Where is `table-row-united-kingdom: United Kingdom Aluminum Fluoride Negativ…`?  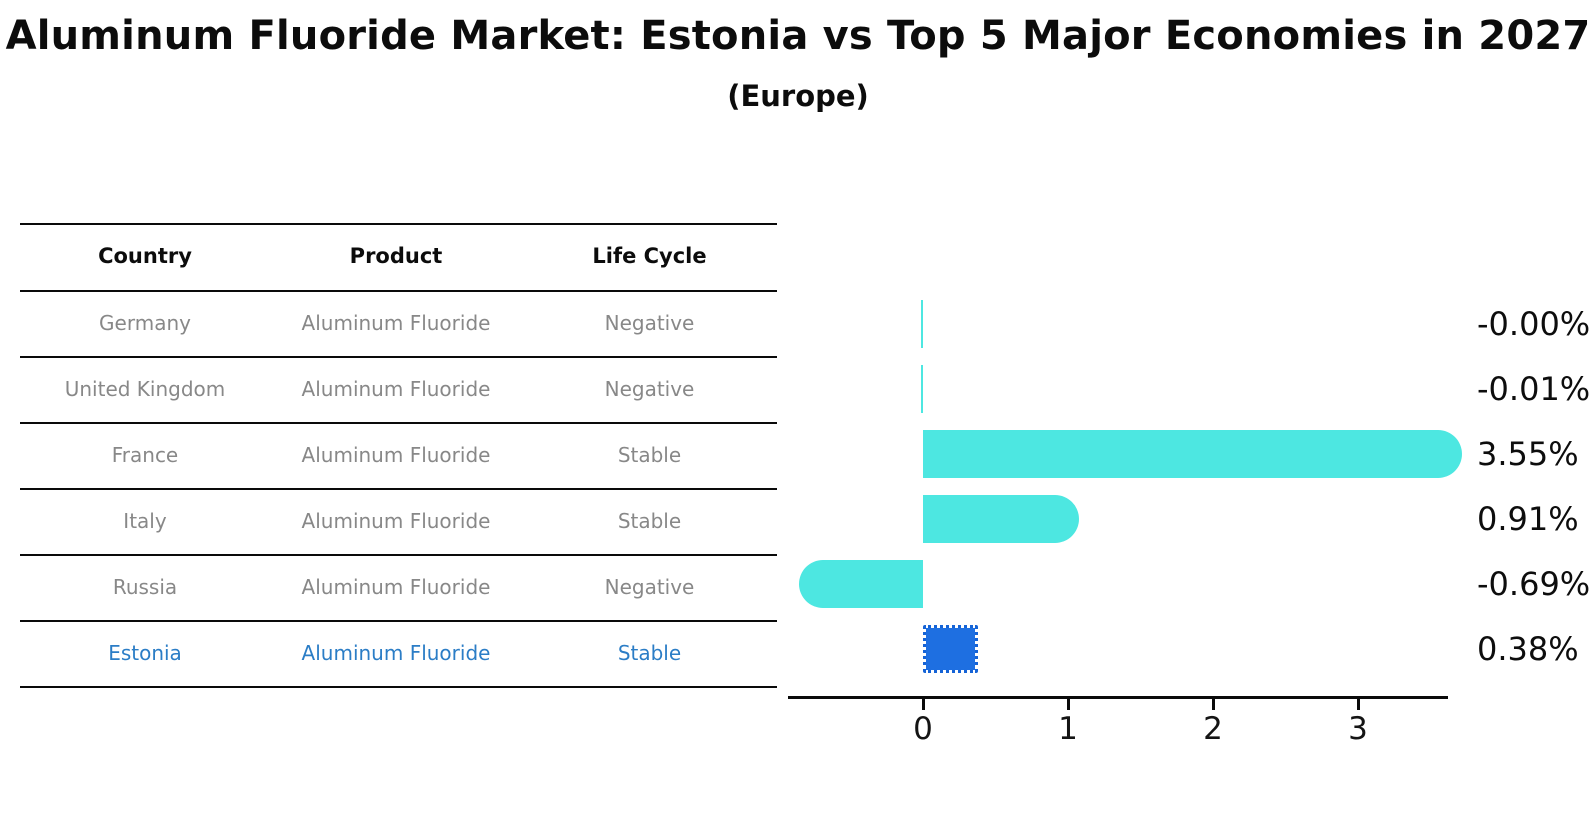 table-row-united-kingdom: United Kingdom Aluminum Fluoride Negativ… is located at coordinates (398, 389).